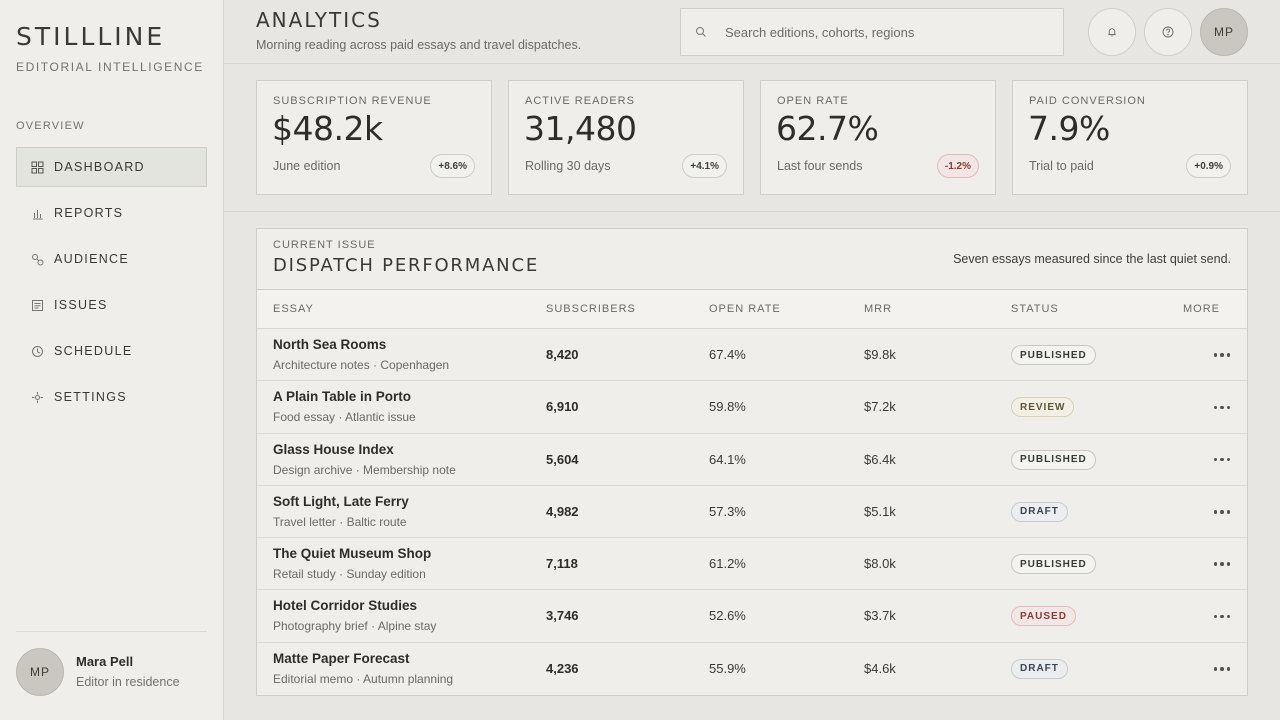 This screenshot has width=1280, height=720. Describe the element at coordinates (727, 616) in the screenshot. I see `open-rate-value: 52.6%` at that location.